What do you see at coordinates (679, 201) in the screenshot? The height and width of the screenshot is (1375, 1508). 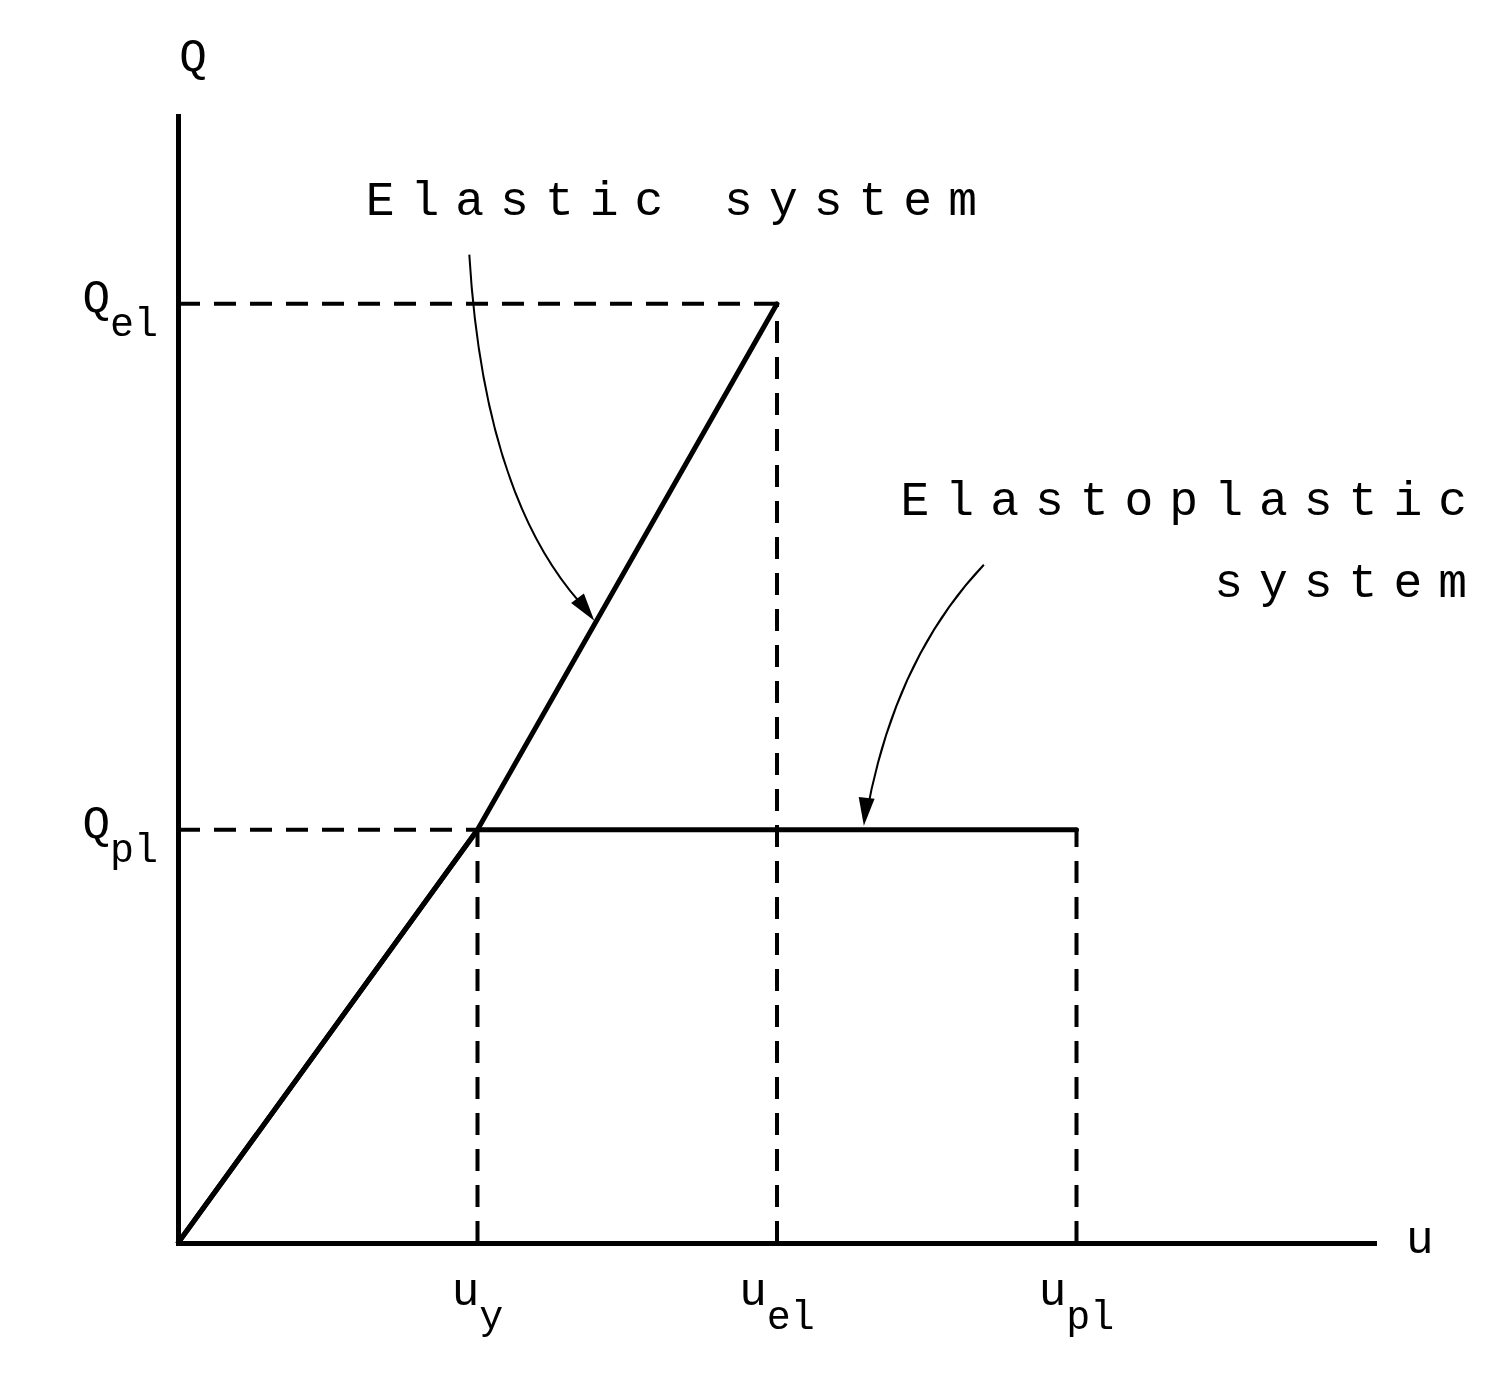 I see `text: Elastic system` at bounding box center [679, 201].